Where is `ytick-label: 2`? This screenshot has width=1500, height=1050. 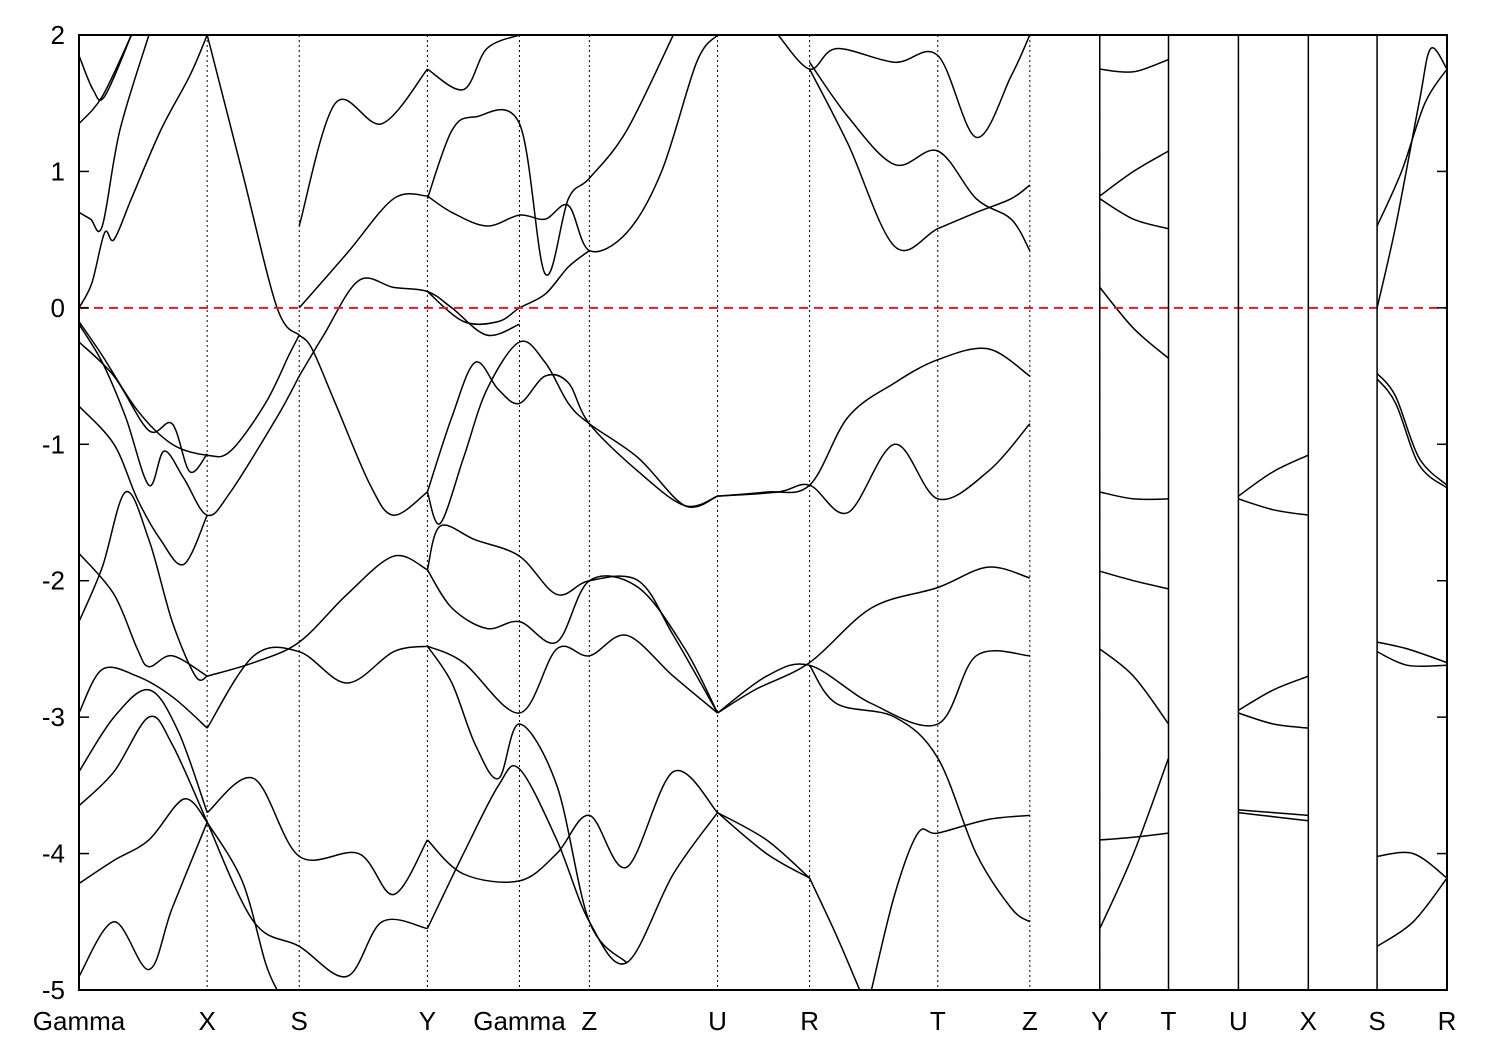 ytick-label: 2 is located at coordinates (58, 35).